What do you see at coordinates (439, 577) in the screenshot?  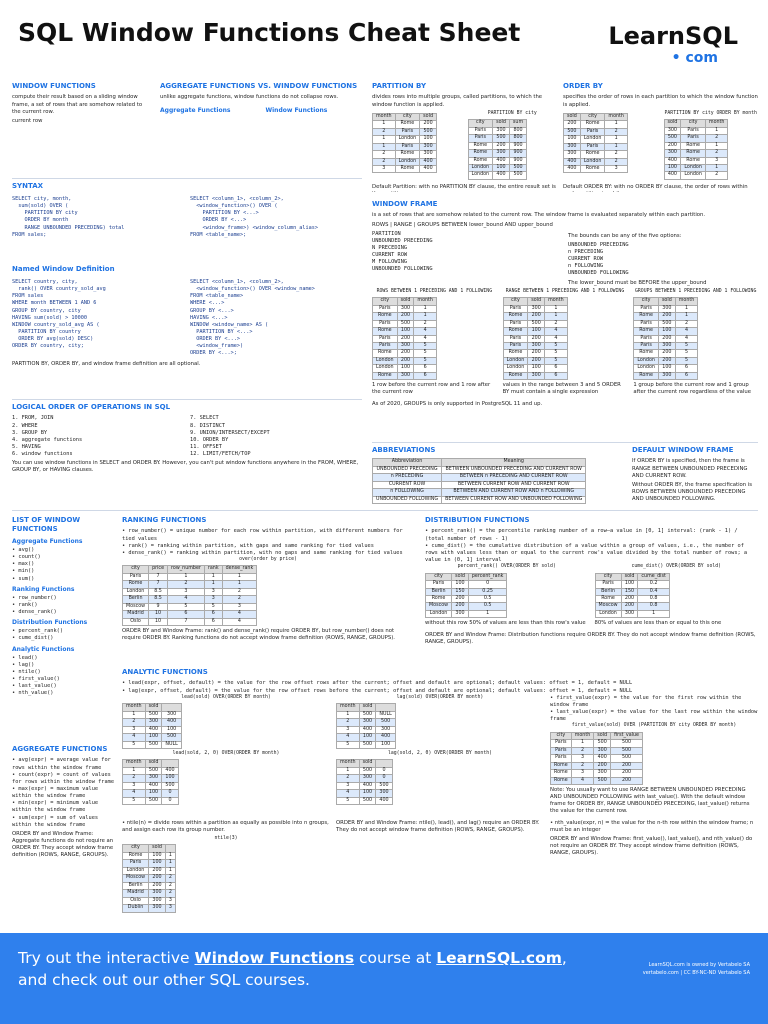 I see `header-cell: city` at bounding box center [439, 577].